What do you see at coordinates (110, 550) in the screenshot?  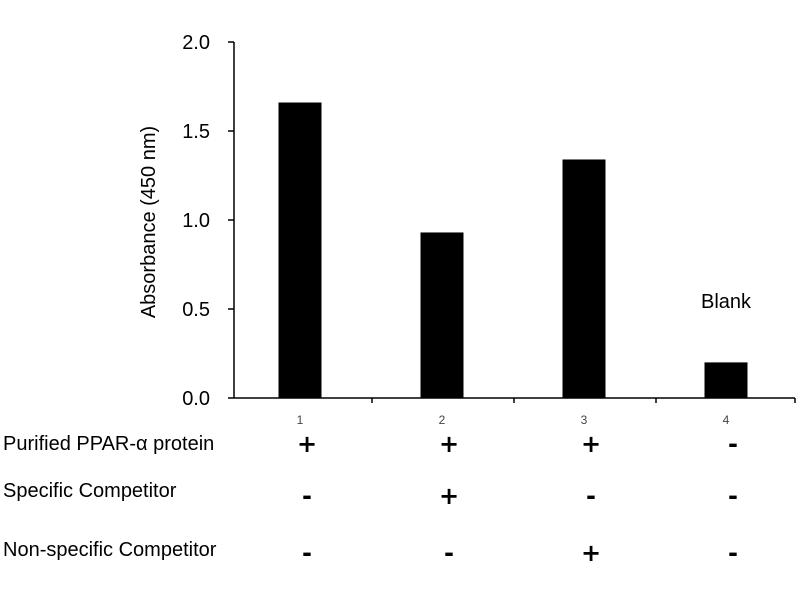 I see `condition-label: Non-specific Competitor` at bounding box center [110, 550].